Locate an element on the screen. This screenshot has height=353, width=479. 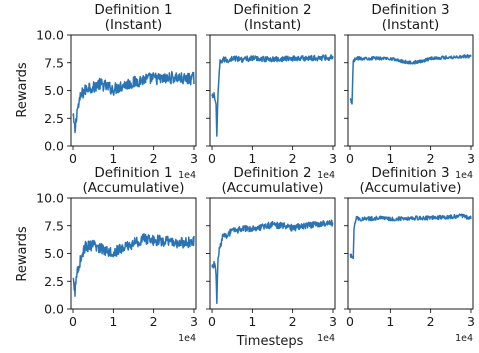
y-axis-label-bottom: Rewards is located at coordinates (22, 253).